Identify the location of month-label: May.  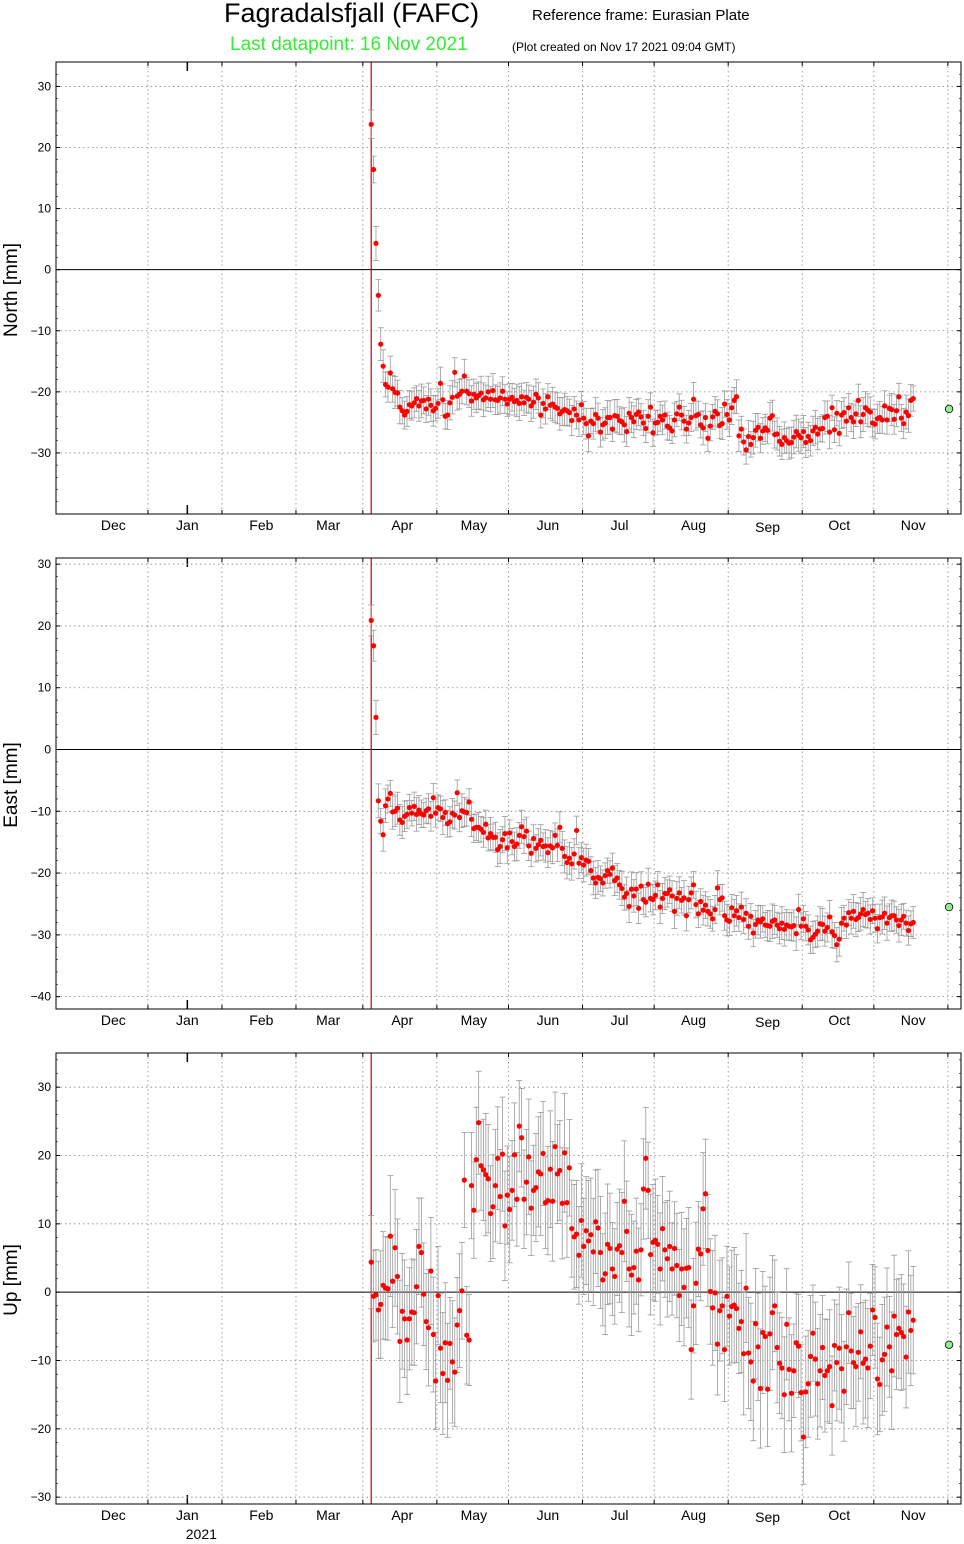
(474, 525).